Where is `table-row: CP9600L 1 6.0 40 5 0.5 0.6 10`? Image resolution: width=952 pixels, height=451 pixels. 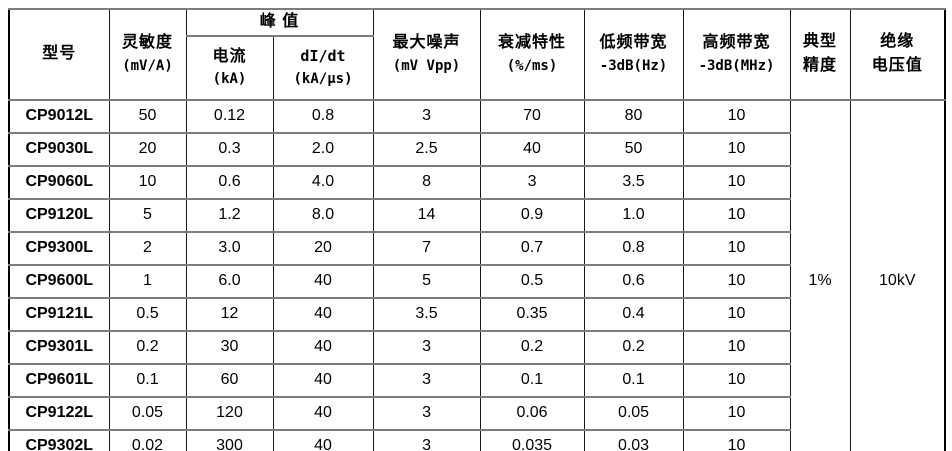 table-row: CP9600L 1 6.0 40 5 0.5 0.6 10 is located at coordinates (476, 281).